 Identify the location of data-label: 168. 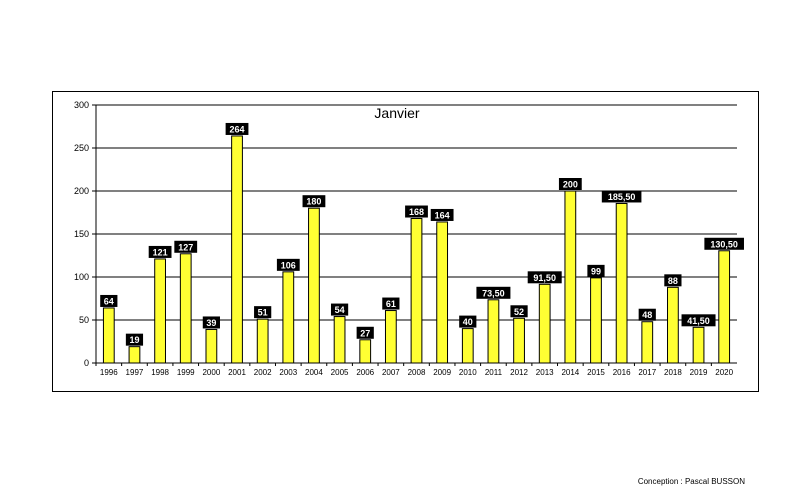
(416, 212).